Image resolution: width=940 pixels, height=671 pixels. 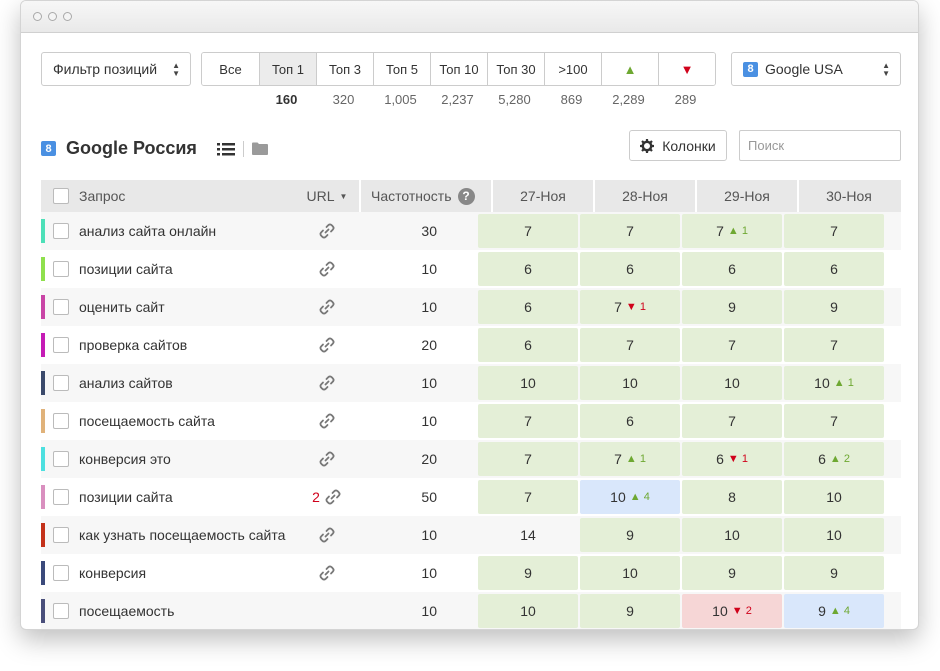 I want to click on segment-5: Топ 30, so click(x=515, y=69).